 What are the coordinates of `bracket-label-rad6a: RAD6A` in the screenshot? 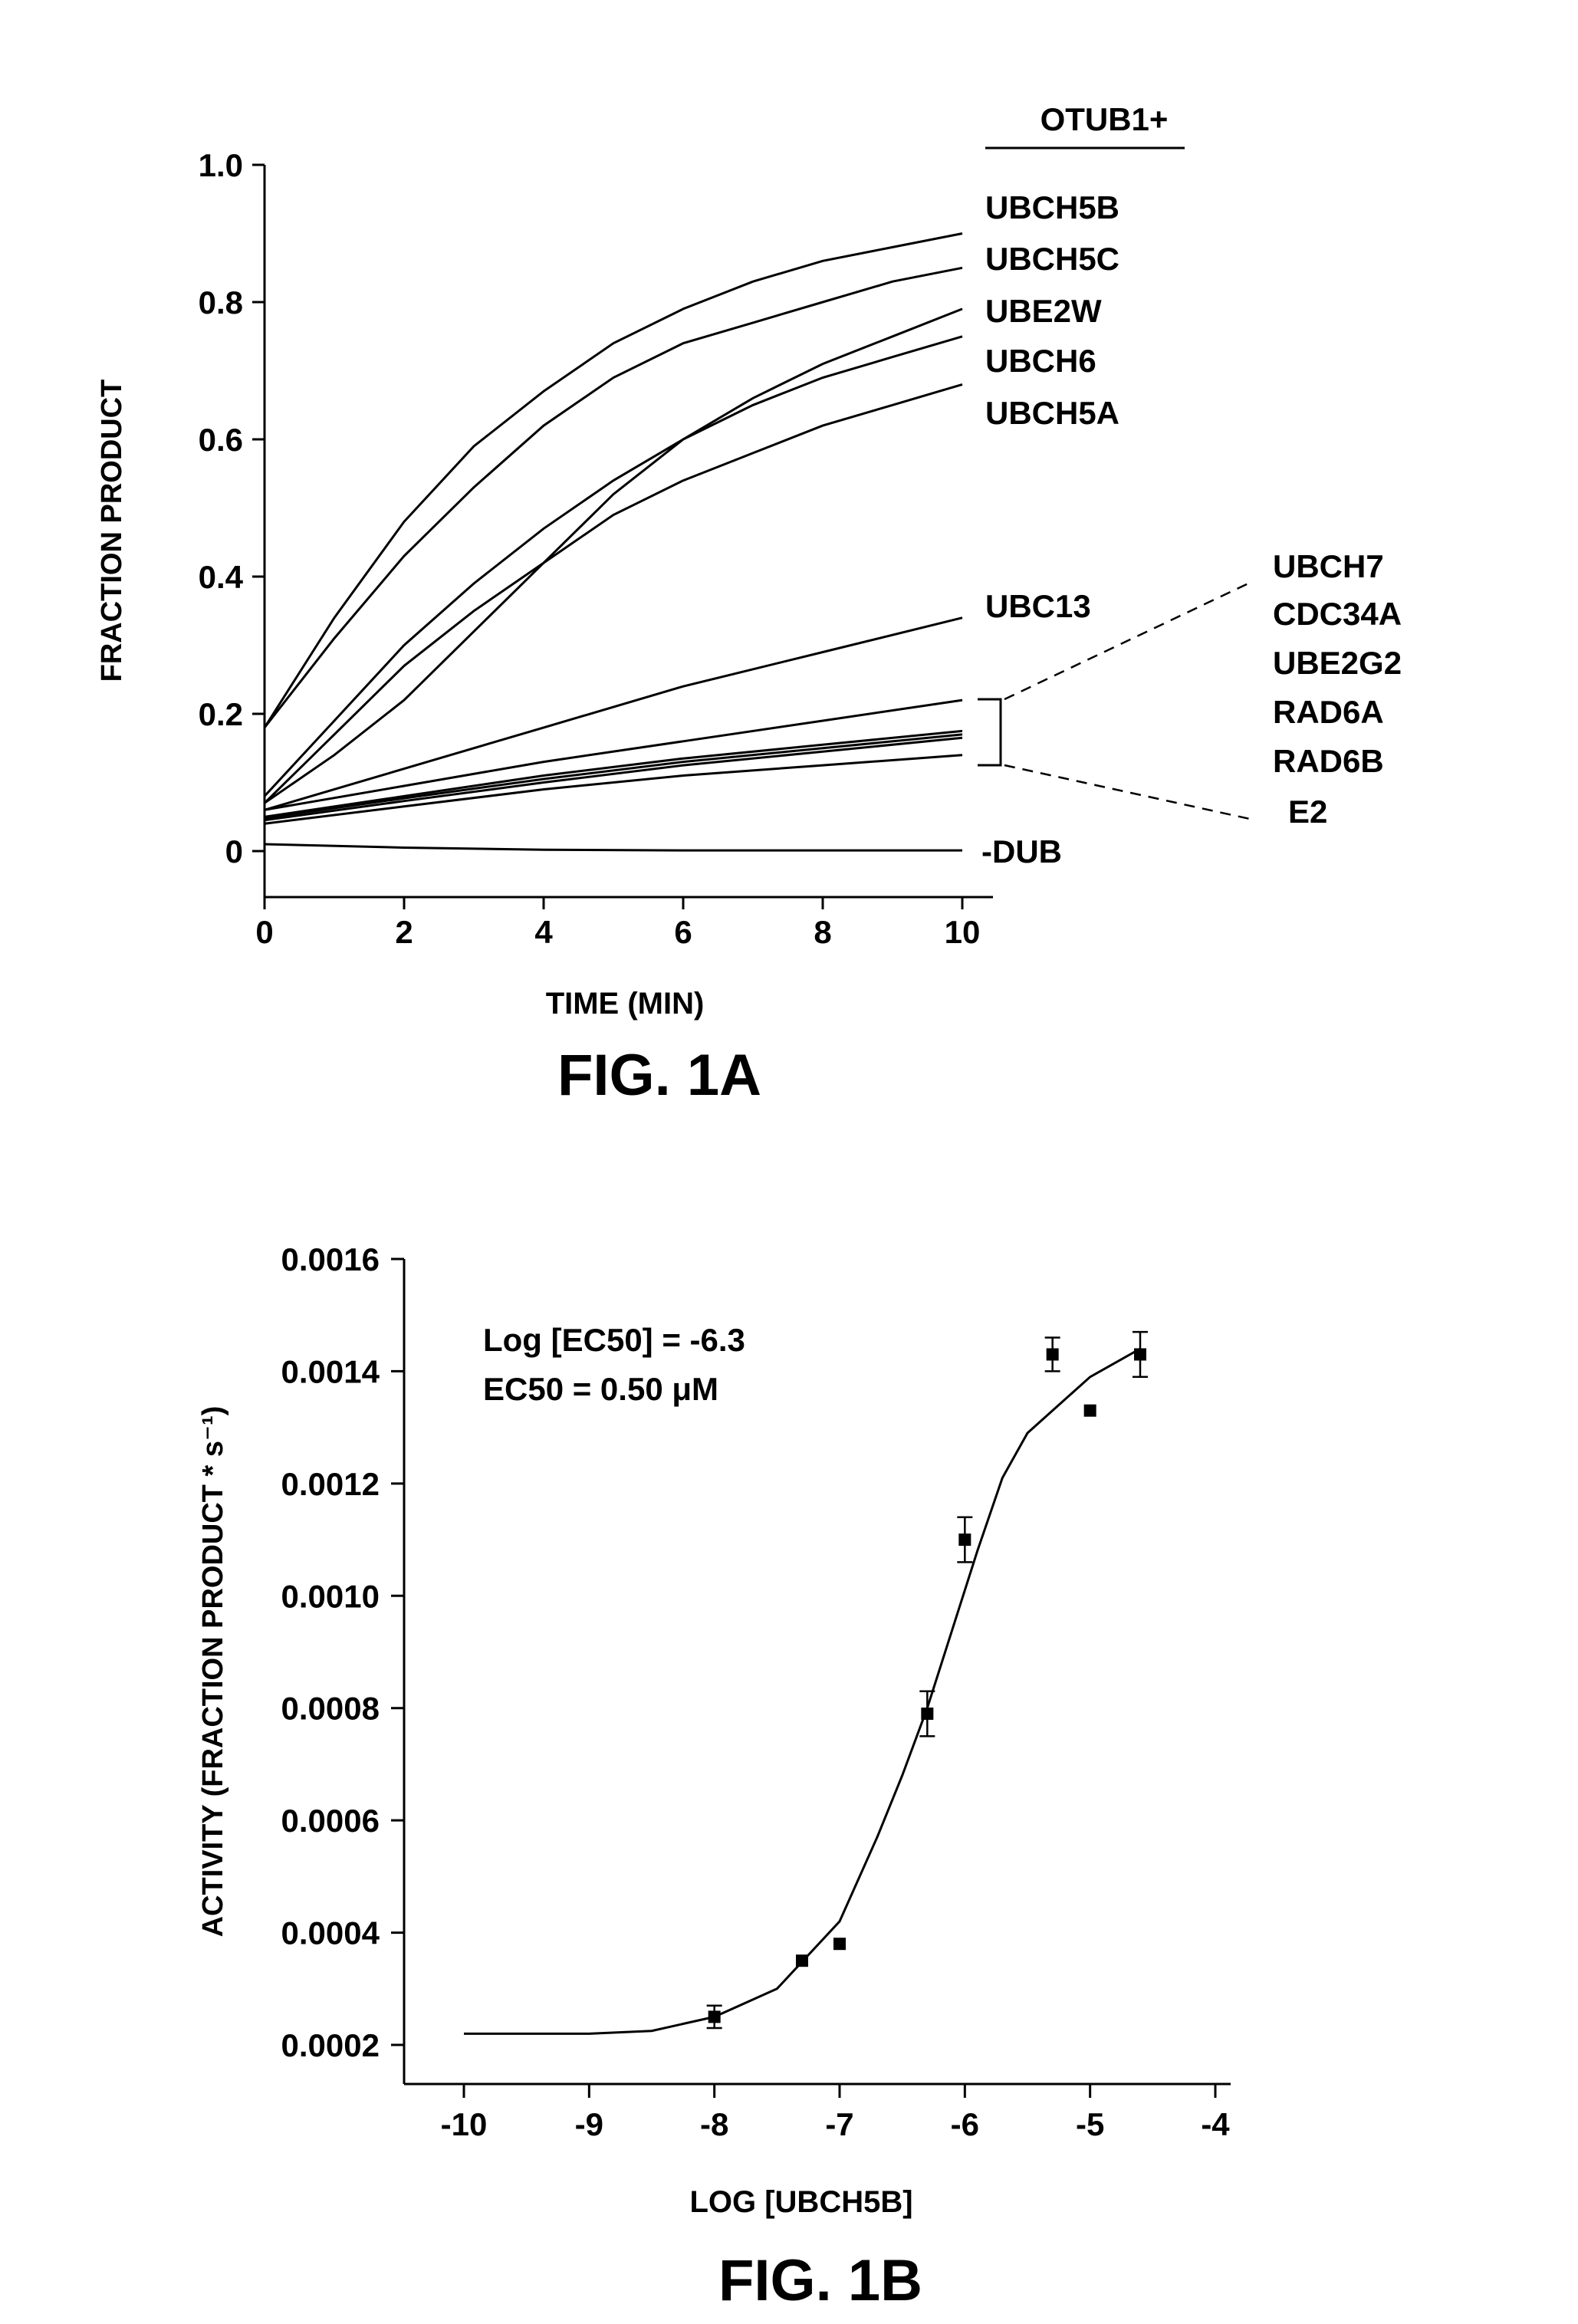 It's located at (1328, 712).